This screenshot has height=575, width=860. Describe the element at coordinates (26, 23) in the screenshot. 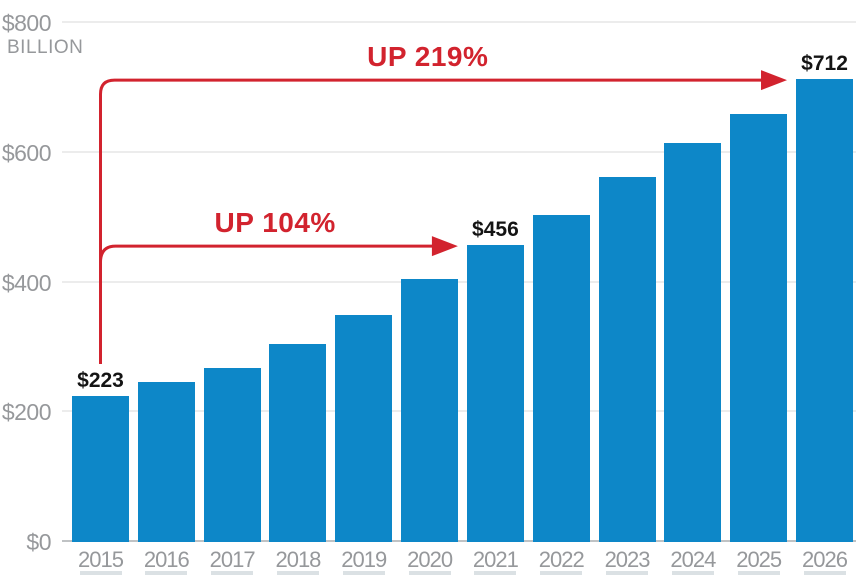

I see `y-tick-label: $800` at that location.